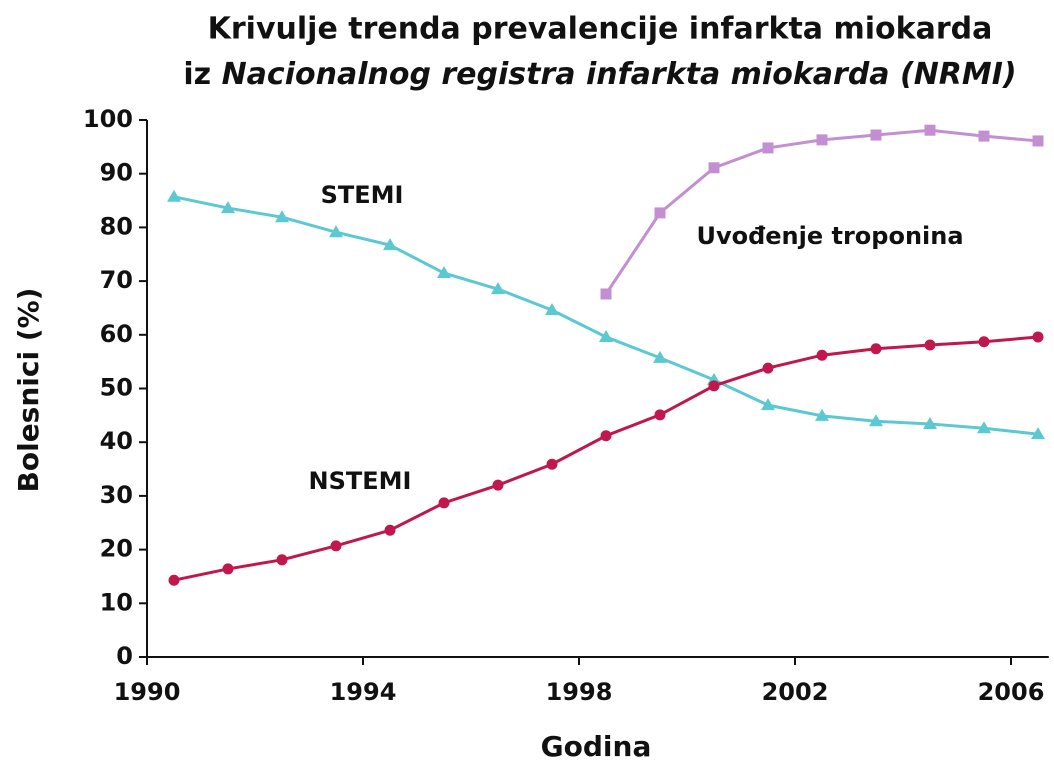 This screenshot has width=1054, height=767. I want to click on y-tick-label: 0, so click(124, 656).